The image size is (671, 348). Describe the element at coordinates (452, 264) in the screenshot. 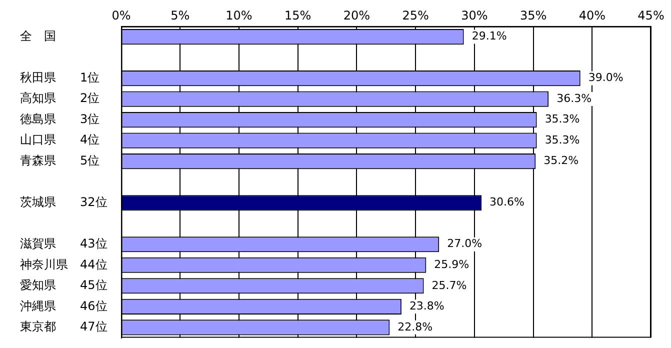

I see `data-label: 25.9%` at that location.